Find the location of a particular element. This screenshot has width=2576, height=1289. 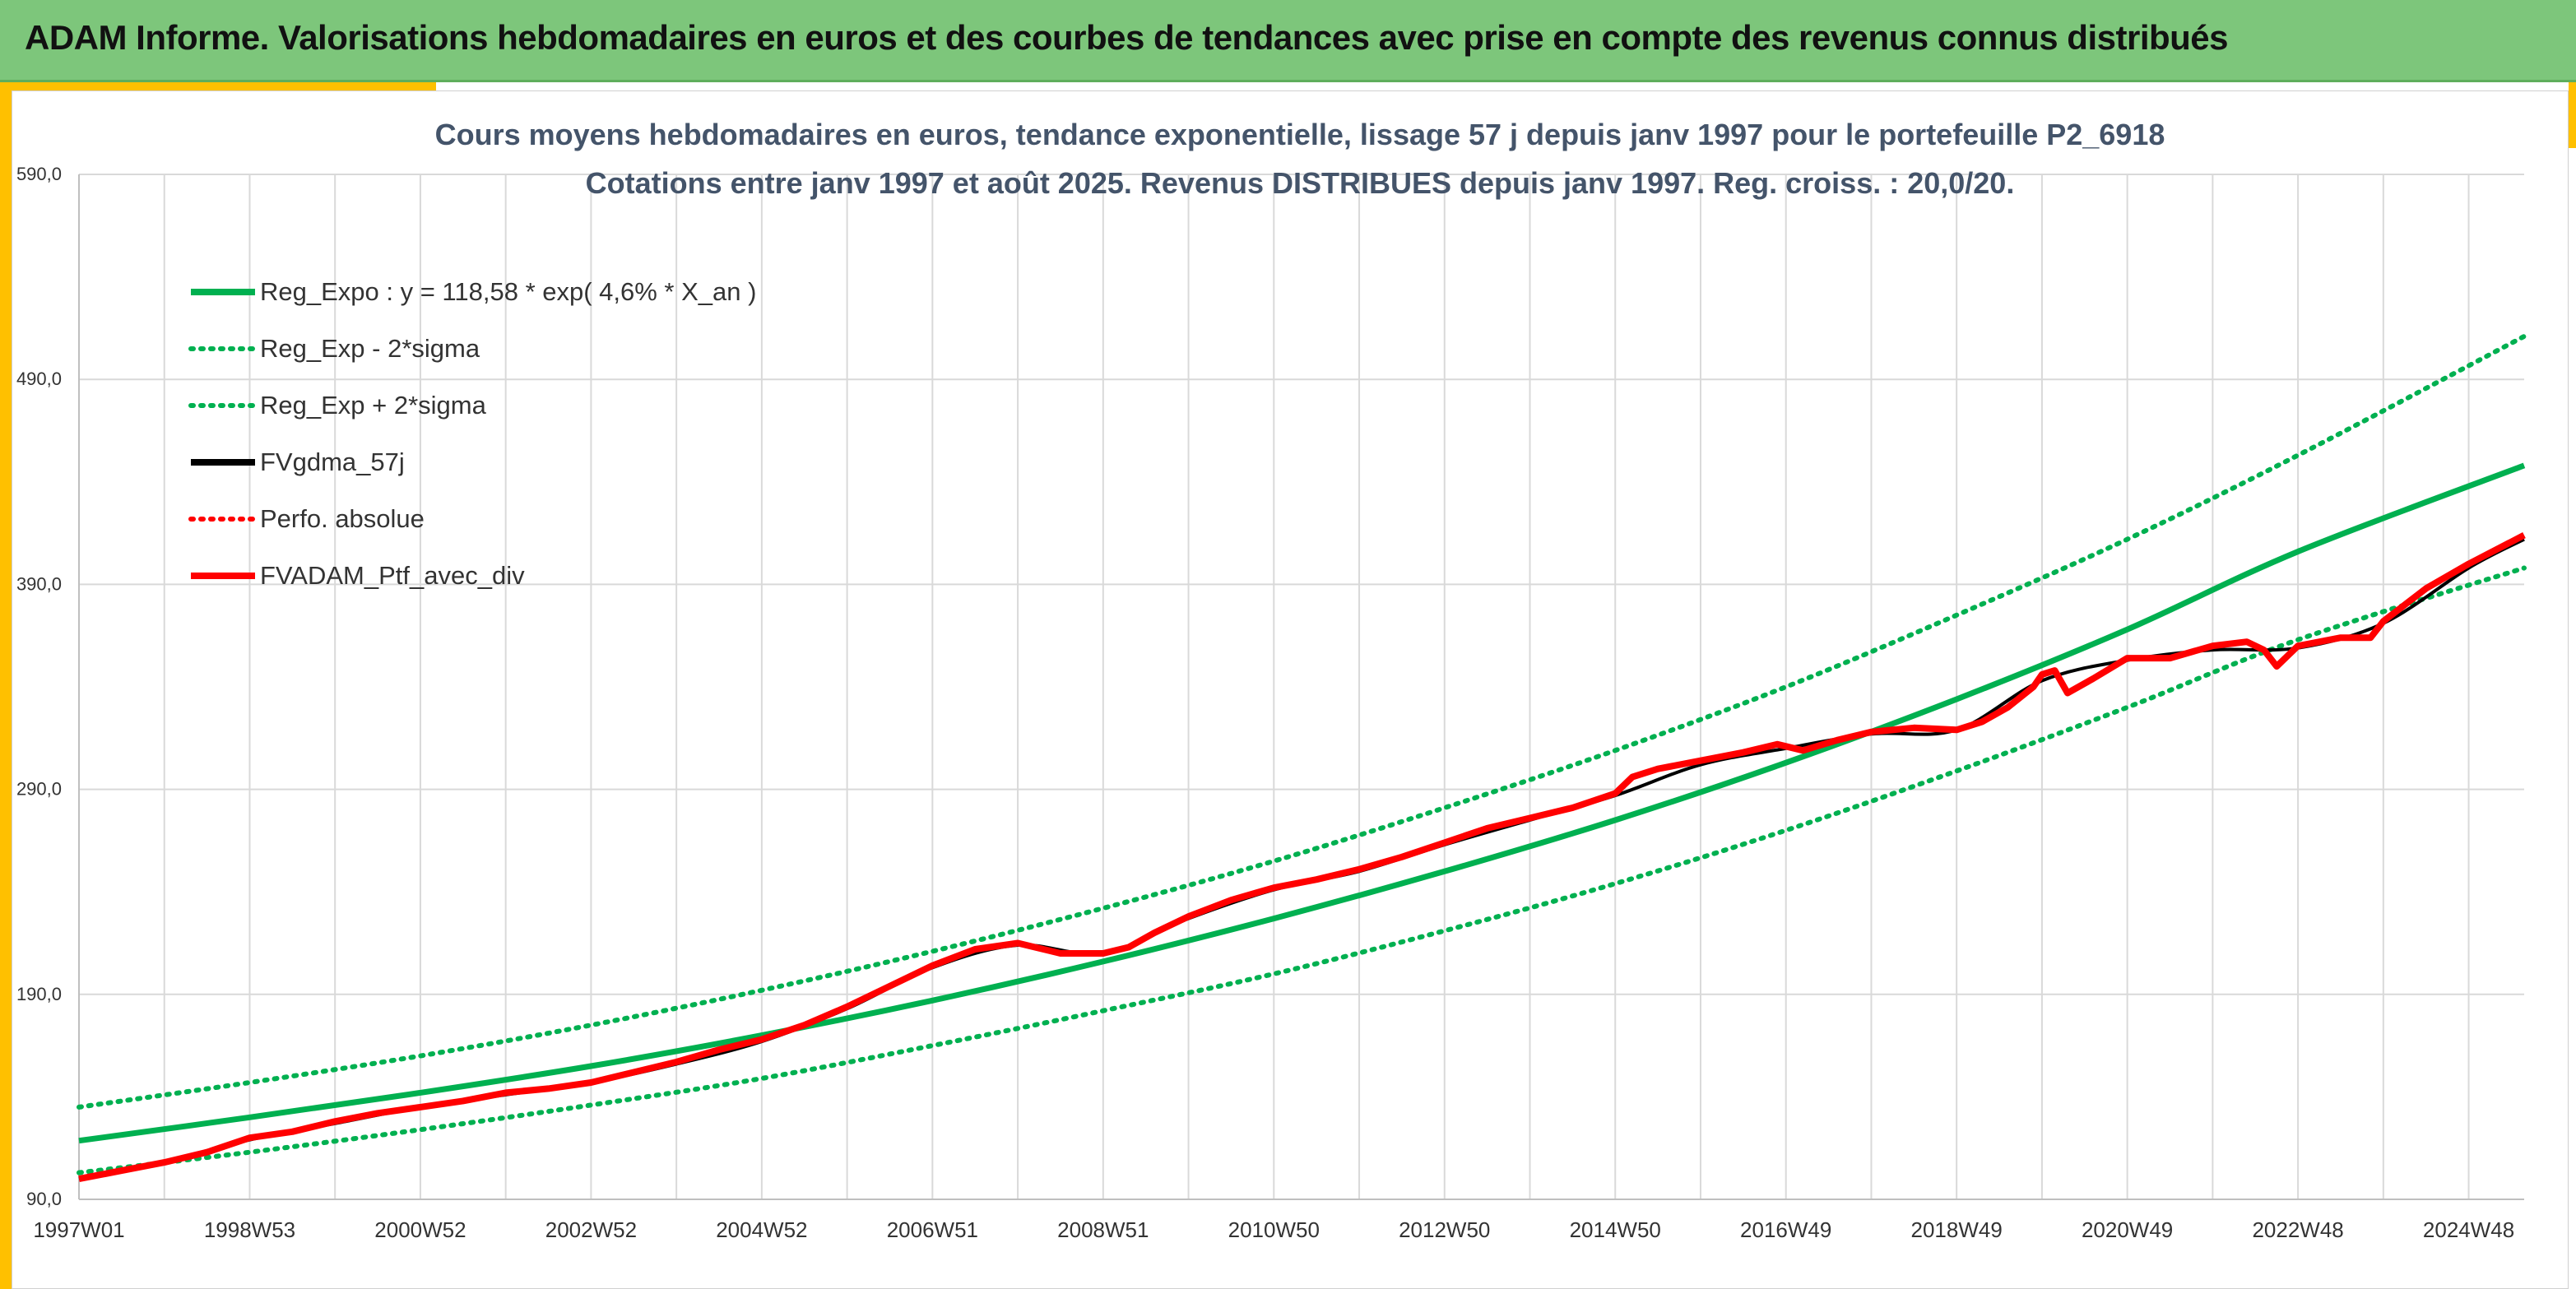

legend-label: FVADAM_Ptf_avec_div is located at coordinates (393, 575).